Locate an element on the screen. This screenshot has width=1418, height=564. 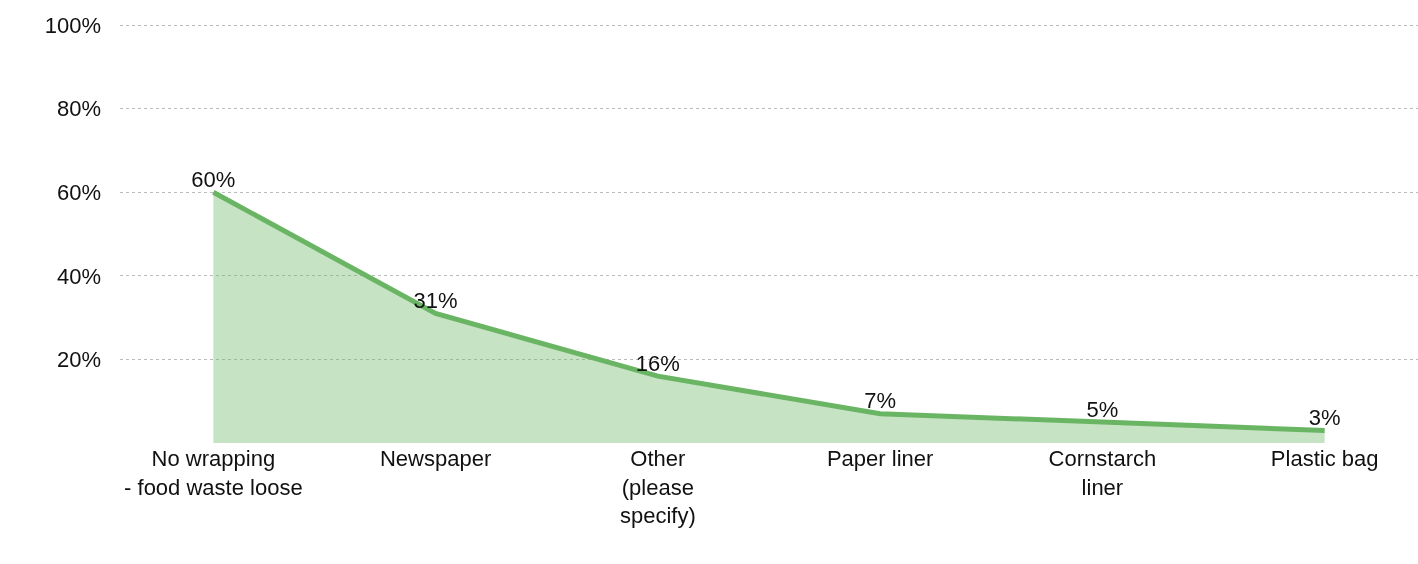
data-label: 3% is located at coordinates (1324, 417).